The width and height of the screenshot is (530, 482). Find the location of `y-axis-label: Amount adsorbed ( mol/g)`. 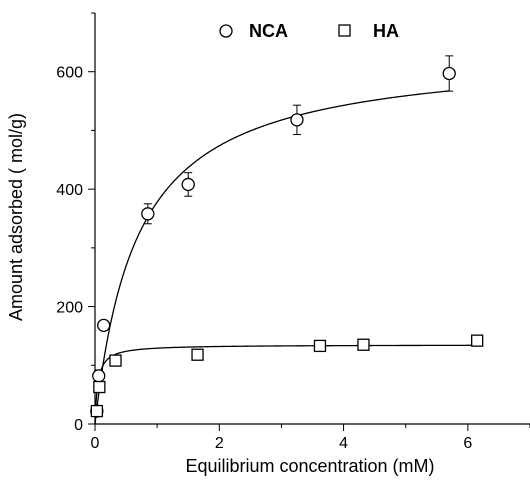

y-axis-label: Amount adsorbed ( mol/g) is located at coordinates (16, 217).